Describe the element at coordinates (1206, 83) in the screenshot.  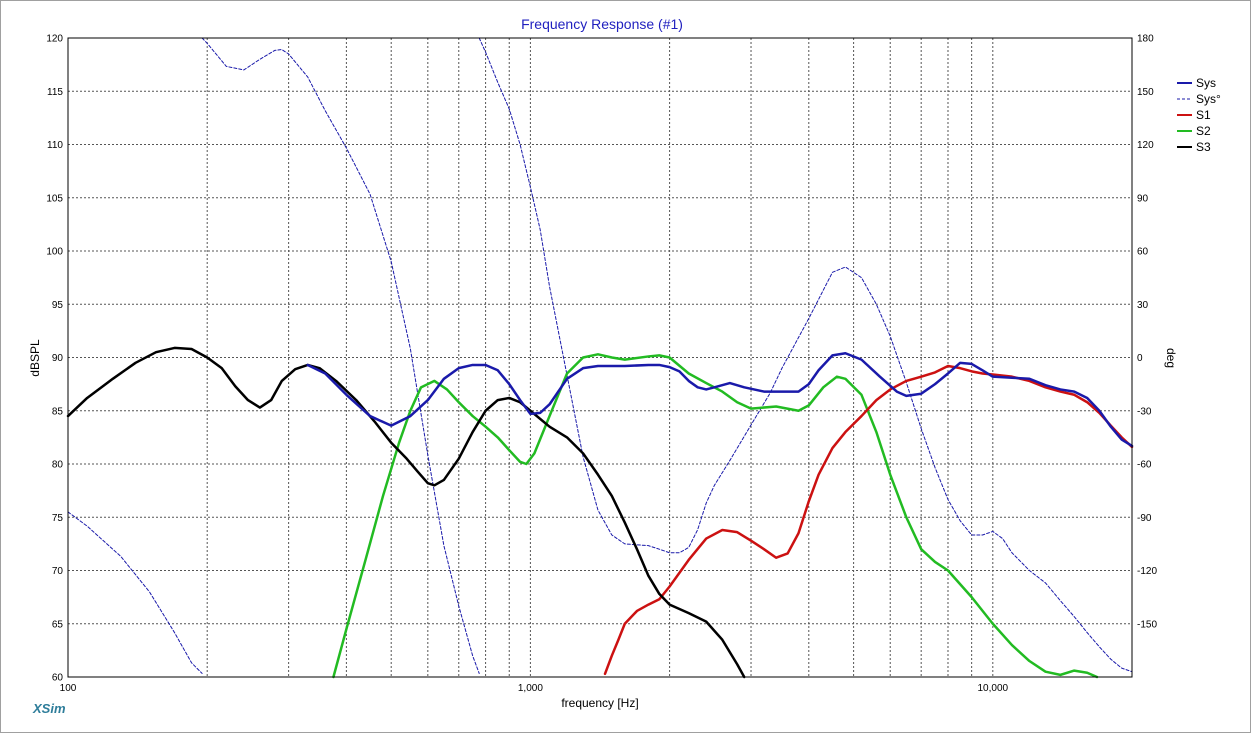
I see `legend-label: Sys` at that location.